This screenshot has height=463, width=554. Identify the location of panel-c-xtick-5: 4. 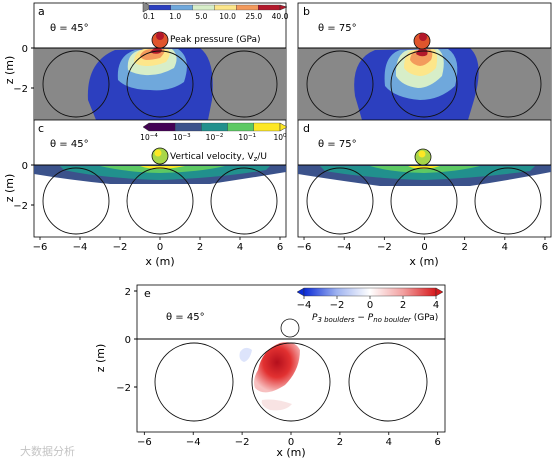
(240, 247).